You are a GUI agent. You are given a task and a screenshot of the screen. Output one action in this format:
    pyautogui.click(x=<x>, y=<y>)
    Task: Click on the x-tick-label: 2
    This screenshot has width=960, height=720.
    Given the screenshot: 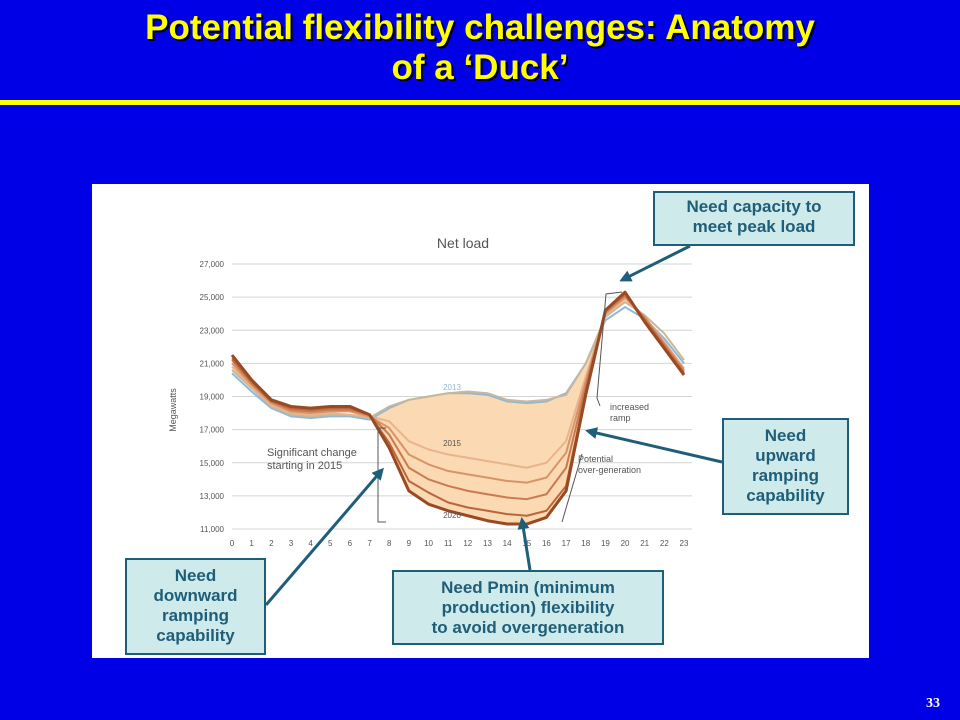 What is the action you would take?
    pyautogui.click(x=271, y=543)
    